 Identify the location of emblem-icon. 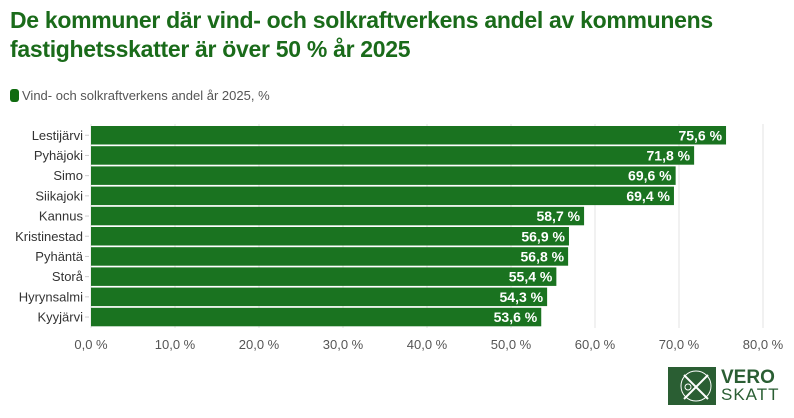
(692, 386).